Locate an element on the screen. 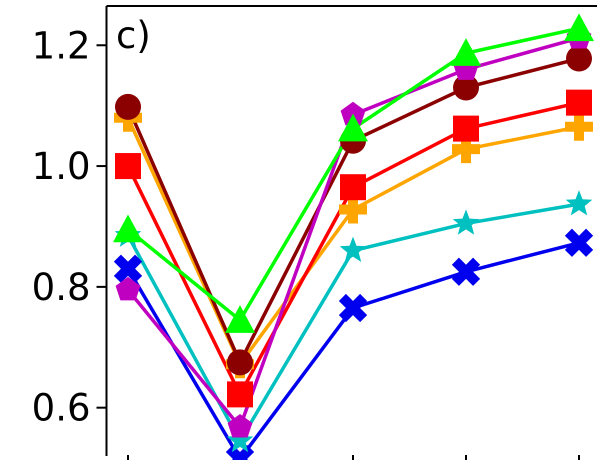 The image size is (597, 460). x-ticks is located at coordinates (353, 457).